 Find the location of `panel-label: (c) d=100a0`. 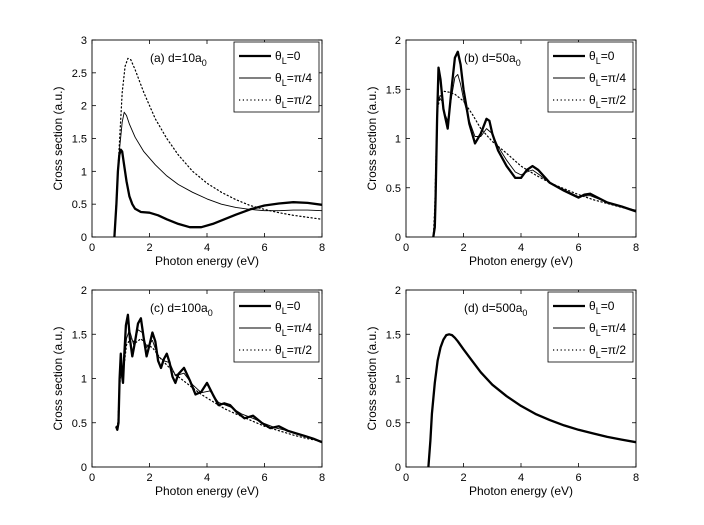

panel-label: (c) d=100a0 is located at coordinates (181, 309).